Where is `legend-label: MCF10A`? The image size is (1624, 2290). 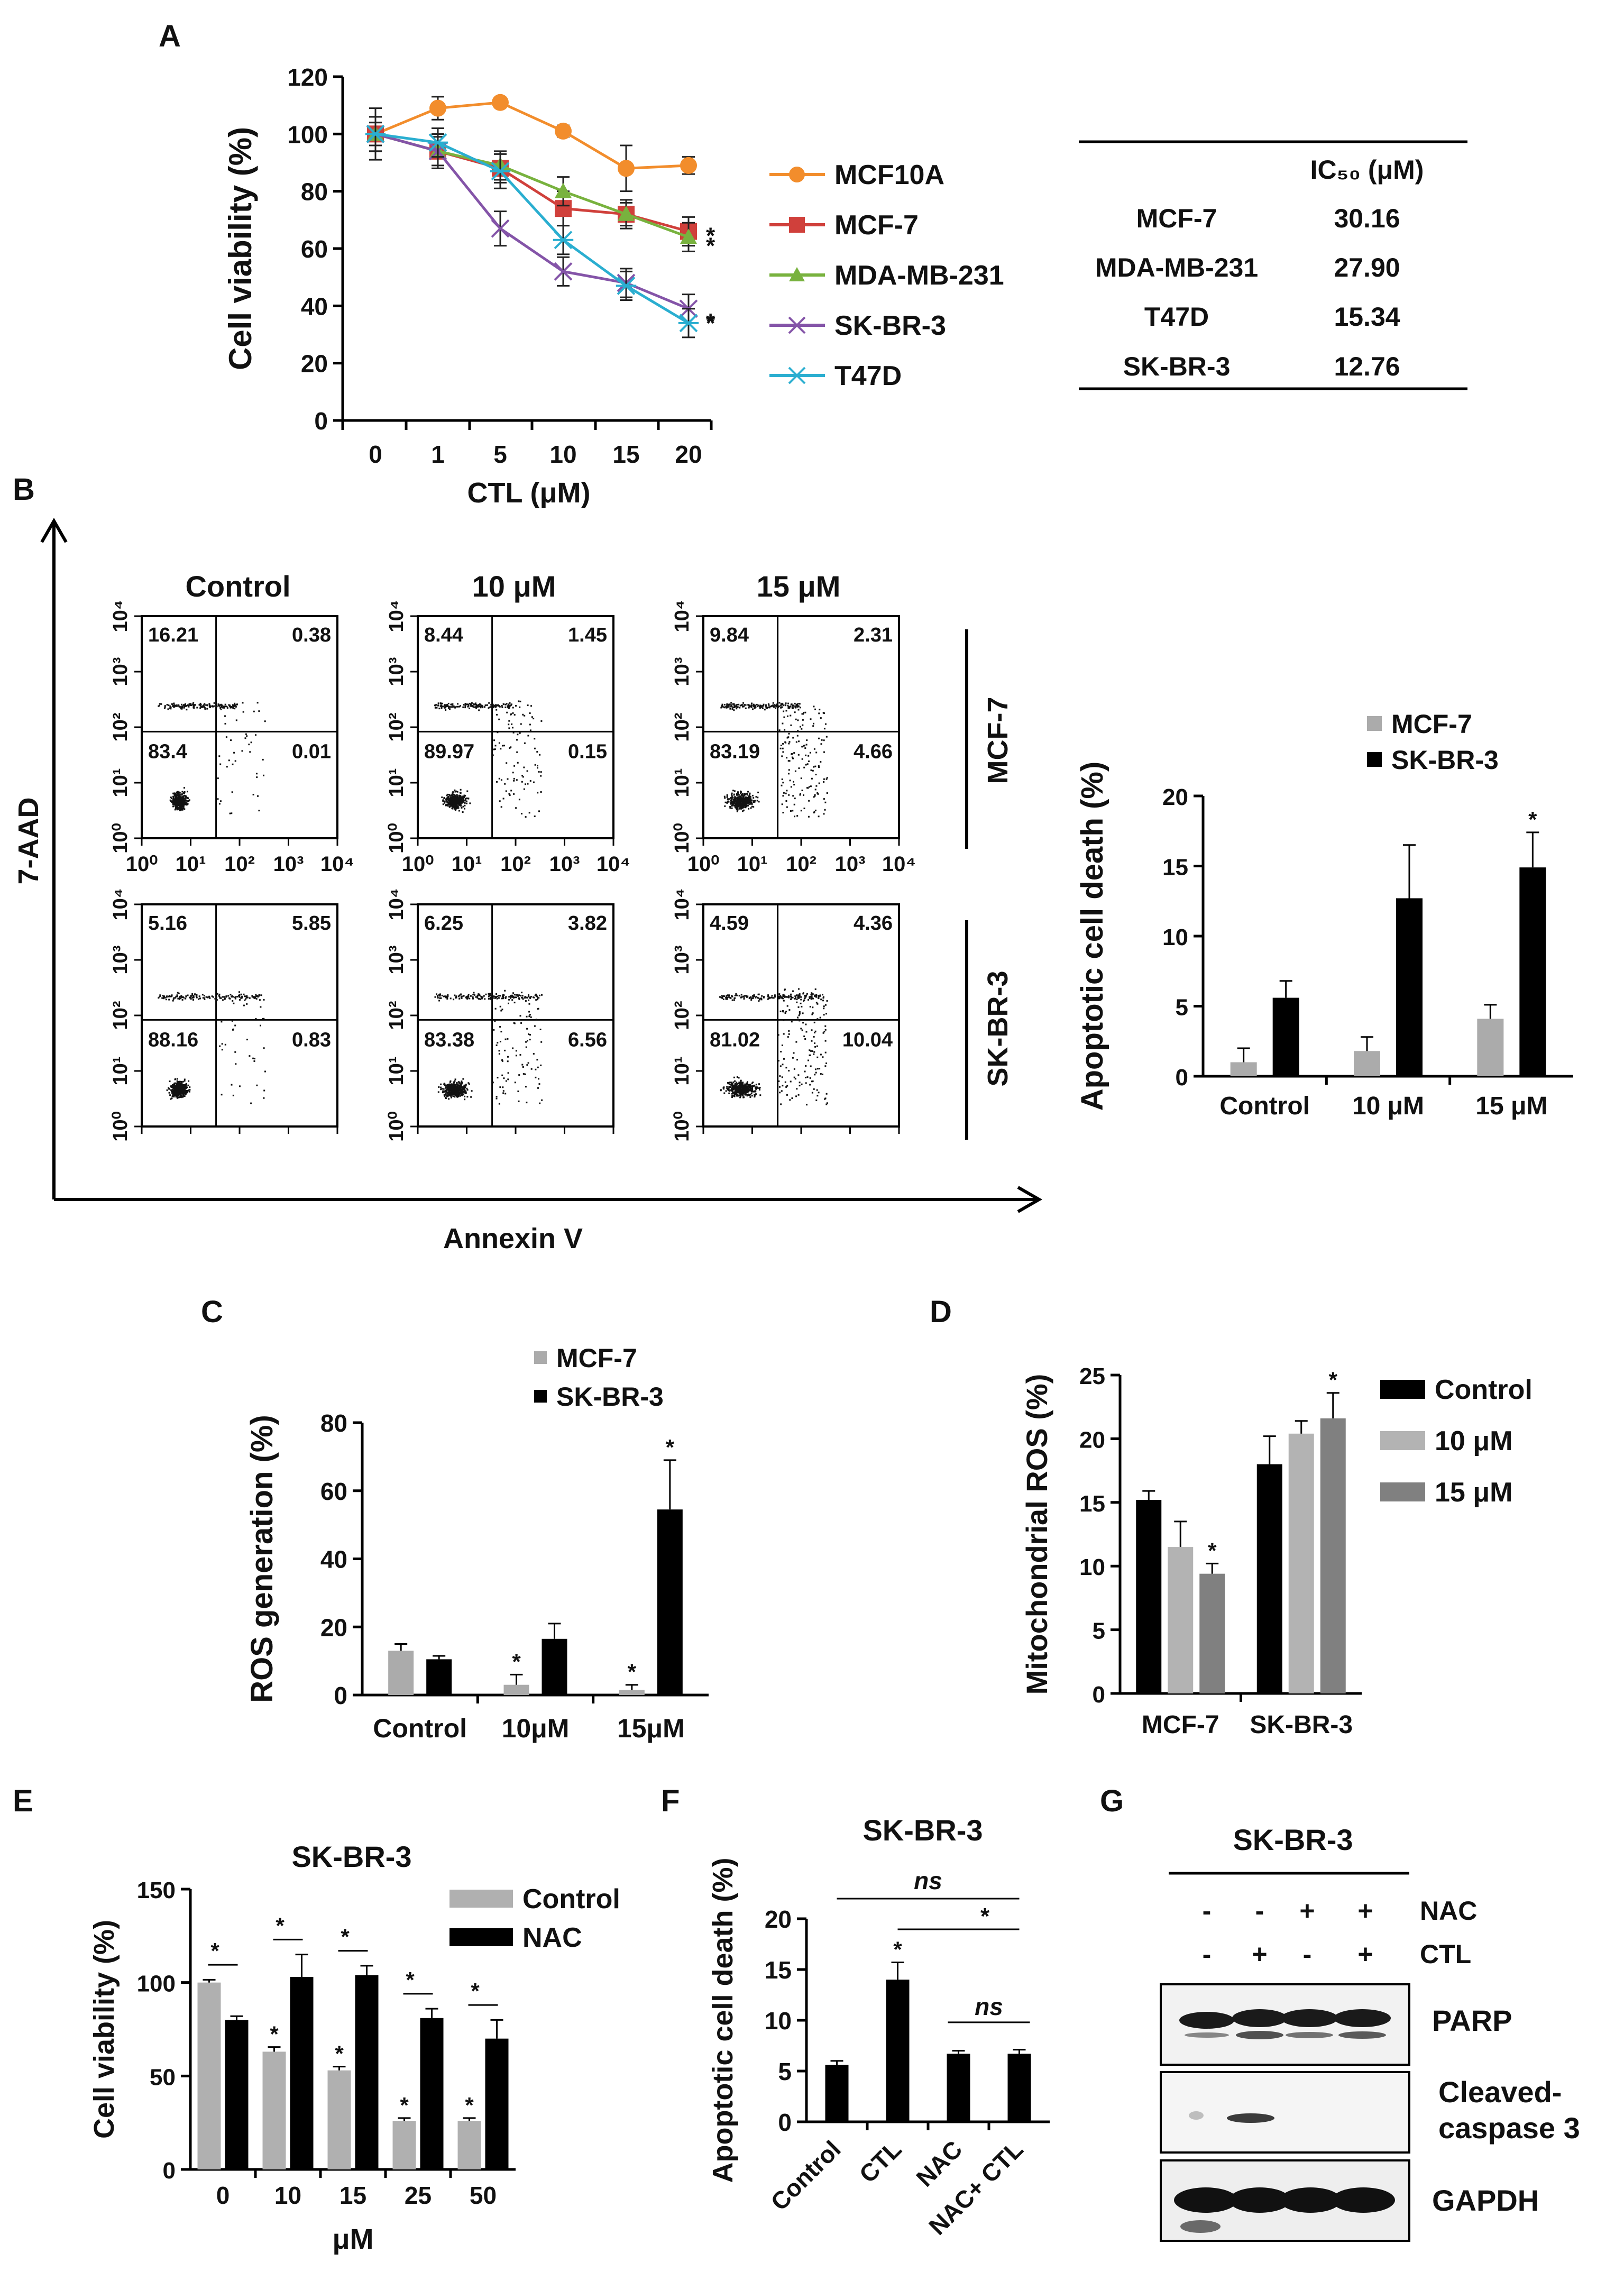
legend-label: MCF10A is located at coordinates (889, 175).